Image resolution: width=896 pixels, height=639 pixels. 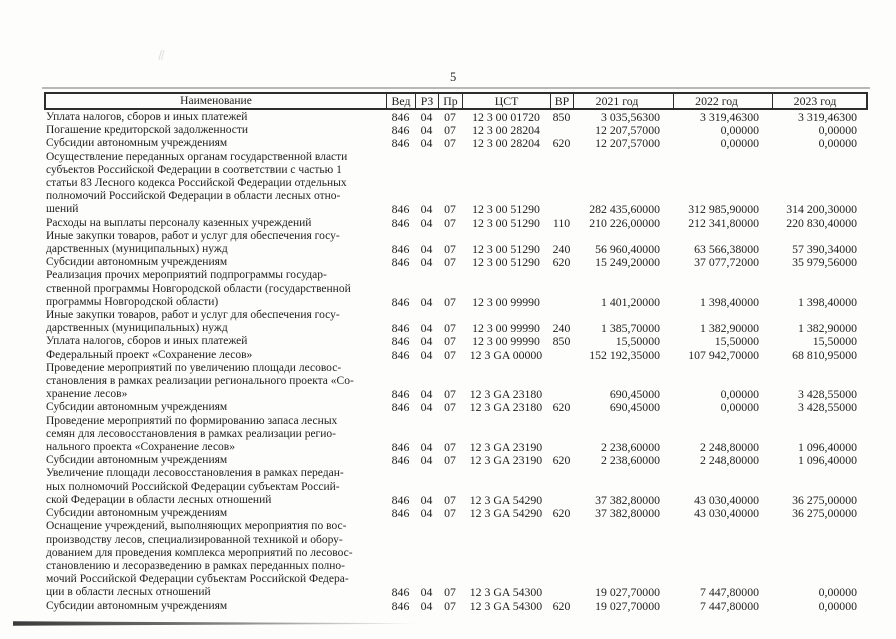 What do you see at coordinates (827, 117) in the screenshot?
I see `cell-y2023: 3 319,46300` at bounding box center [827, 117].